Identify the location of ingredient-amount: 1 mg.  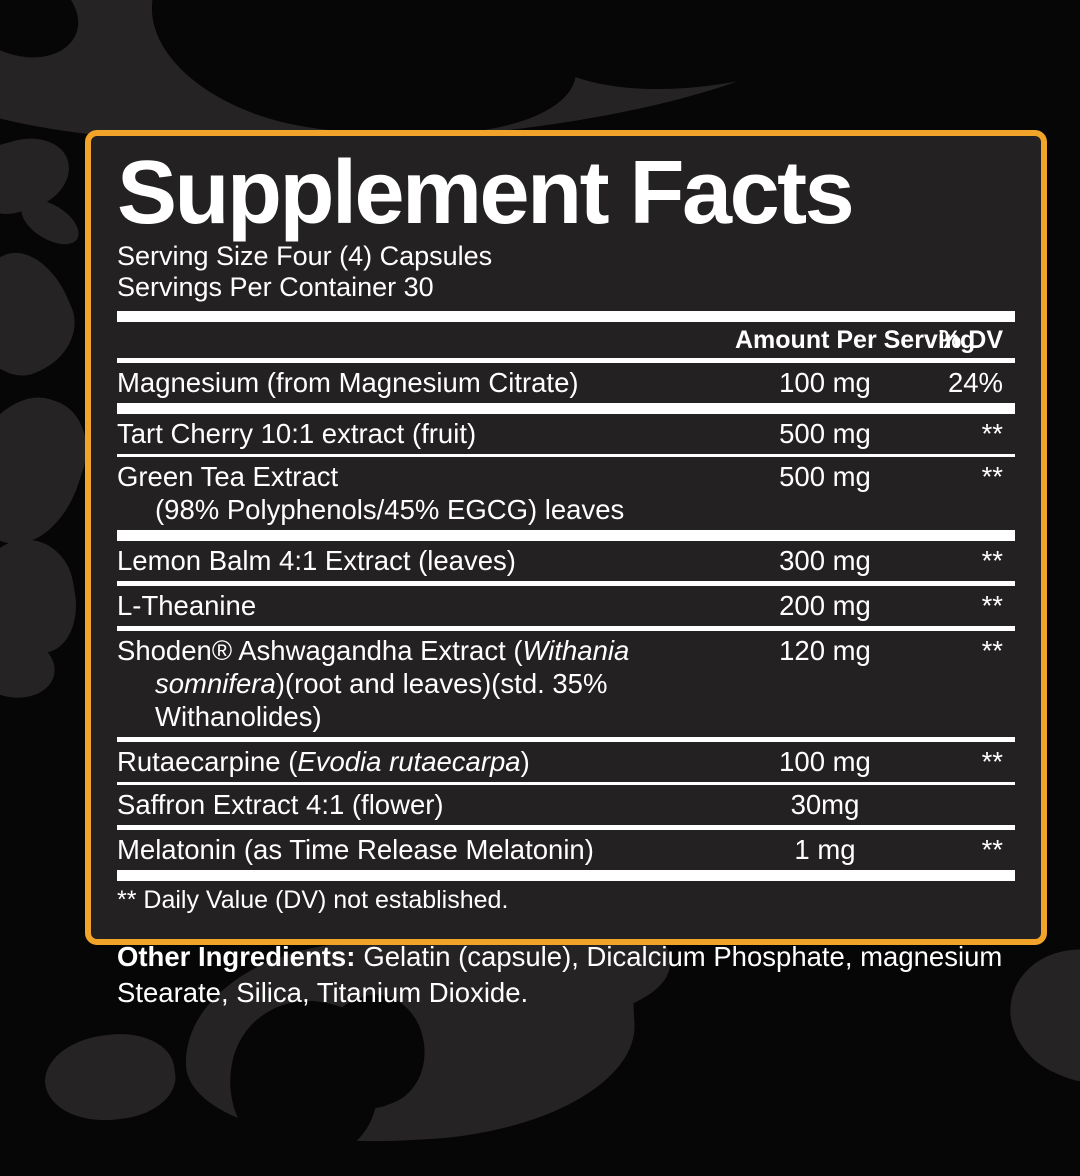
(825, 849).